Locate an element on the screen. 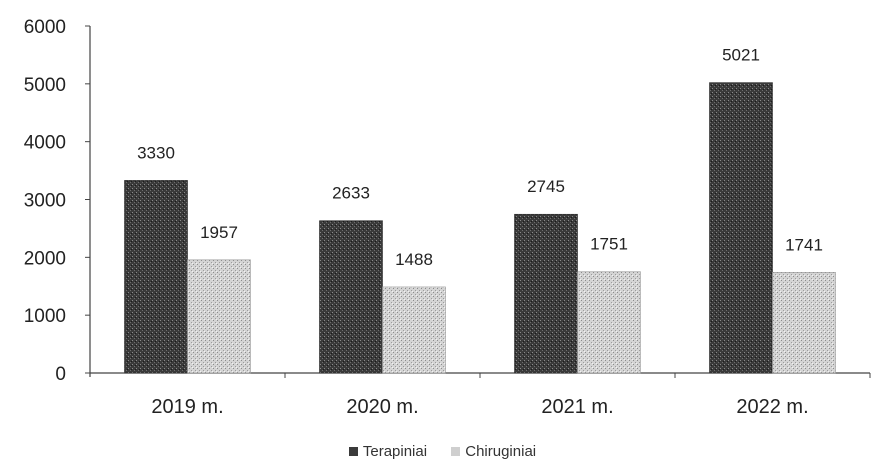  data-label-series-1: 1488 is located at coordinates (414, 259).